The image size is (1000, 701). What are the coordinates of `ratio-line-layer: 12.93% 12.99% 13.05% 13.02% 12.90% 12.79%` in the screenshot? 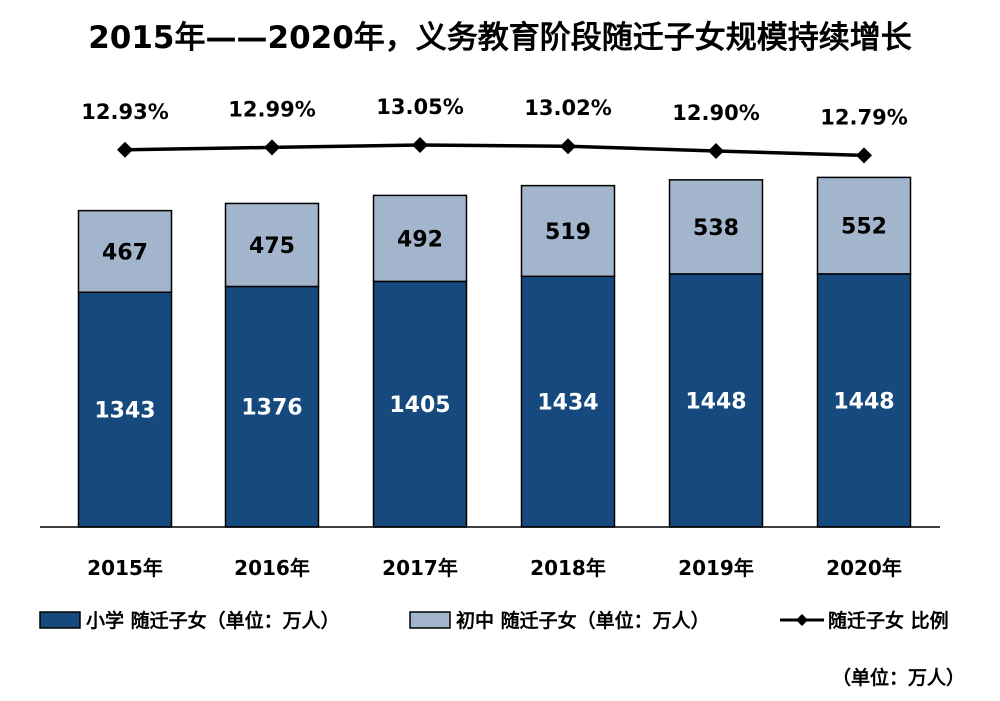 It's located at (494, 129).